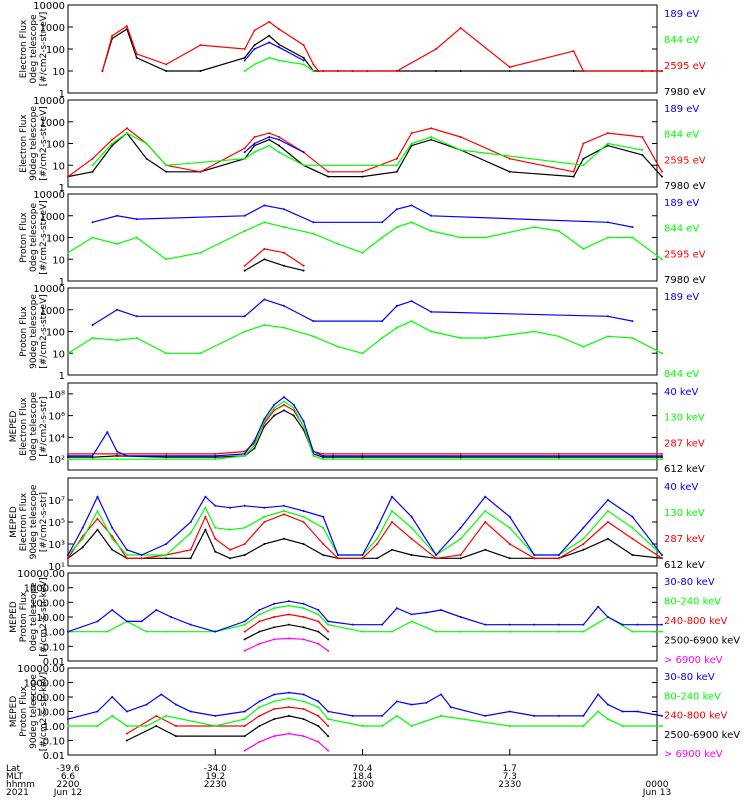  What do you see at coordinates (656, 793) in the screenshot?
I see `x-tick-label: Jun 13` at bounding box center [656, 793].